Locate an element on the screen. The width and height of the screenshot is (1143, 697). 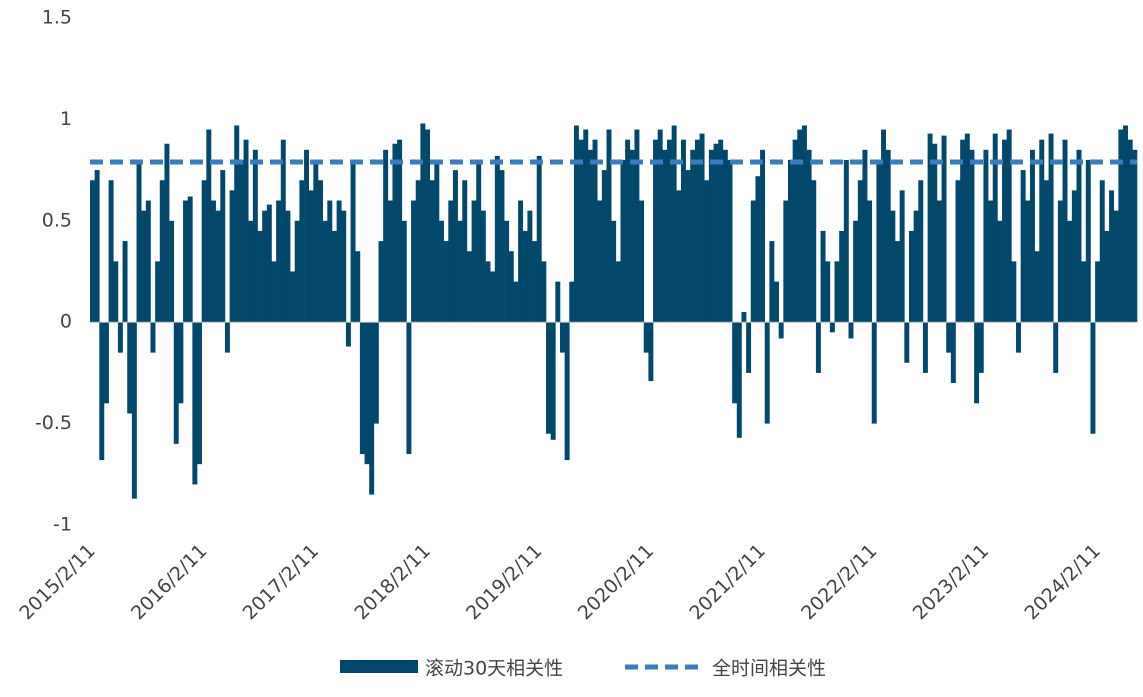
x-tick-label: 2024/2/11 is located at coordinates (1062, 582).